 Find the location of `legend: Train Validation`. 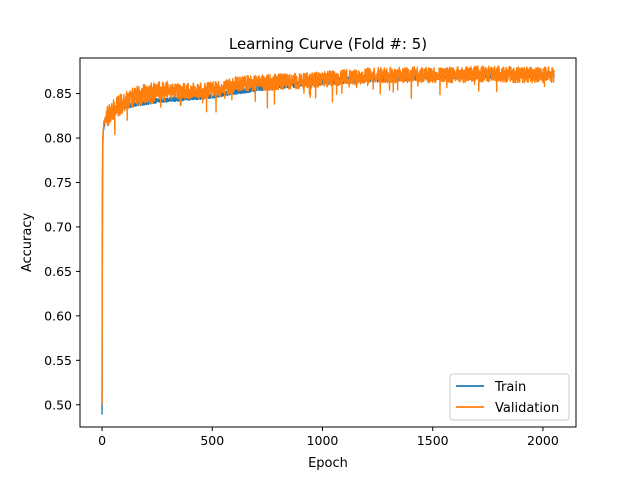

legend: Train Validation is located at coordinates (509, 397).